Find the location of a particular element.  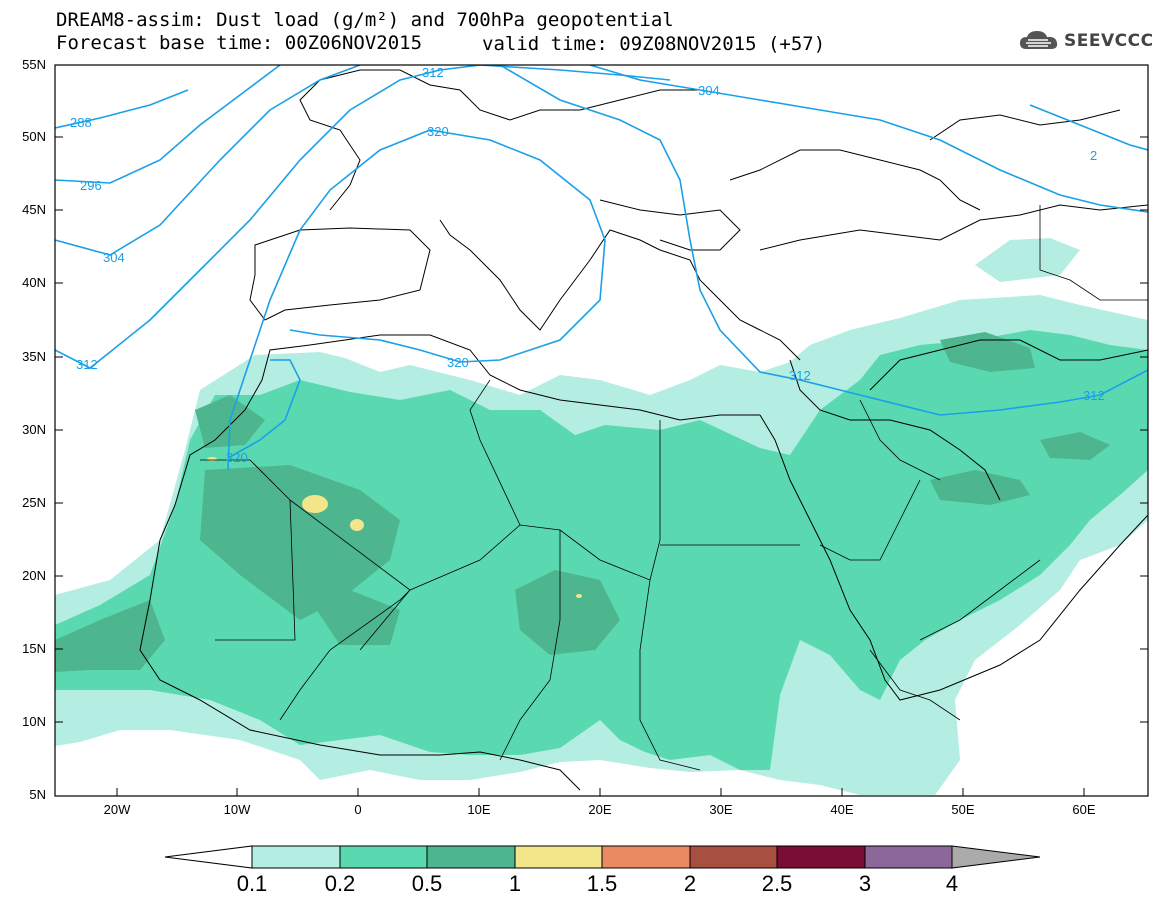

lat-label: 25N is located at coordinates (34, 502).